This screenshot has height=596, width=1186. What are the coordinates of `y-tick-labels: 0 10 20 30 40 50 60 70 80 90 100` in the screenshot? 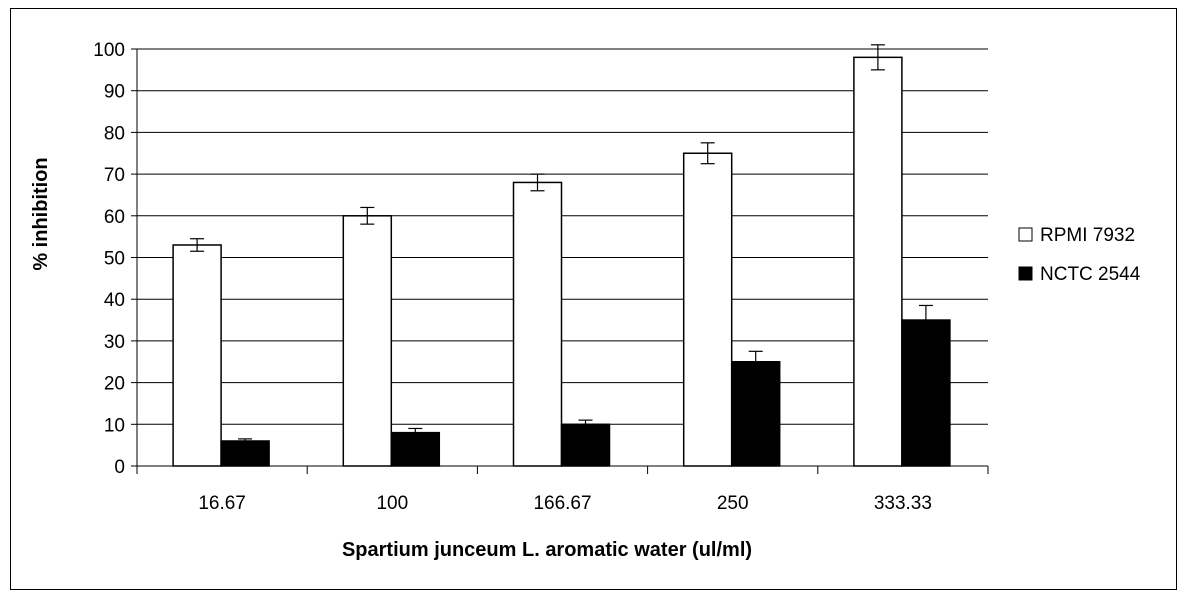 It's located at (109, 259).